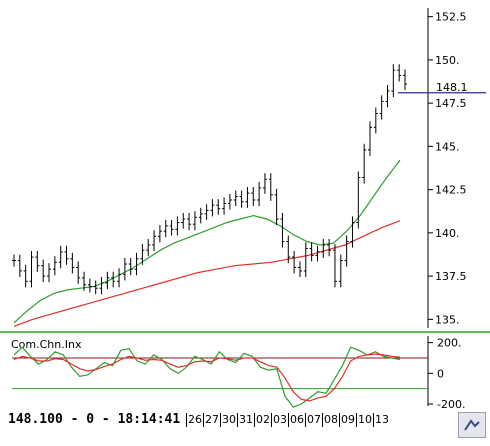 The image size is (490, 446). I want to click on date-label: 03, so click(279, 420).